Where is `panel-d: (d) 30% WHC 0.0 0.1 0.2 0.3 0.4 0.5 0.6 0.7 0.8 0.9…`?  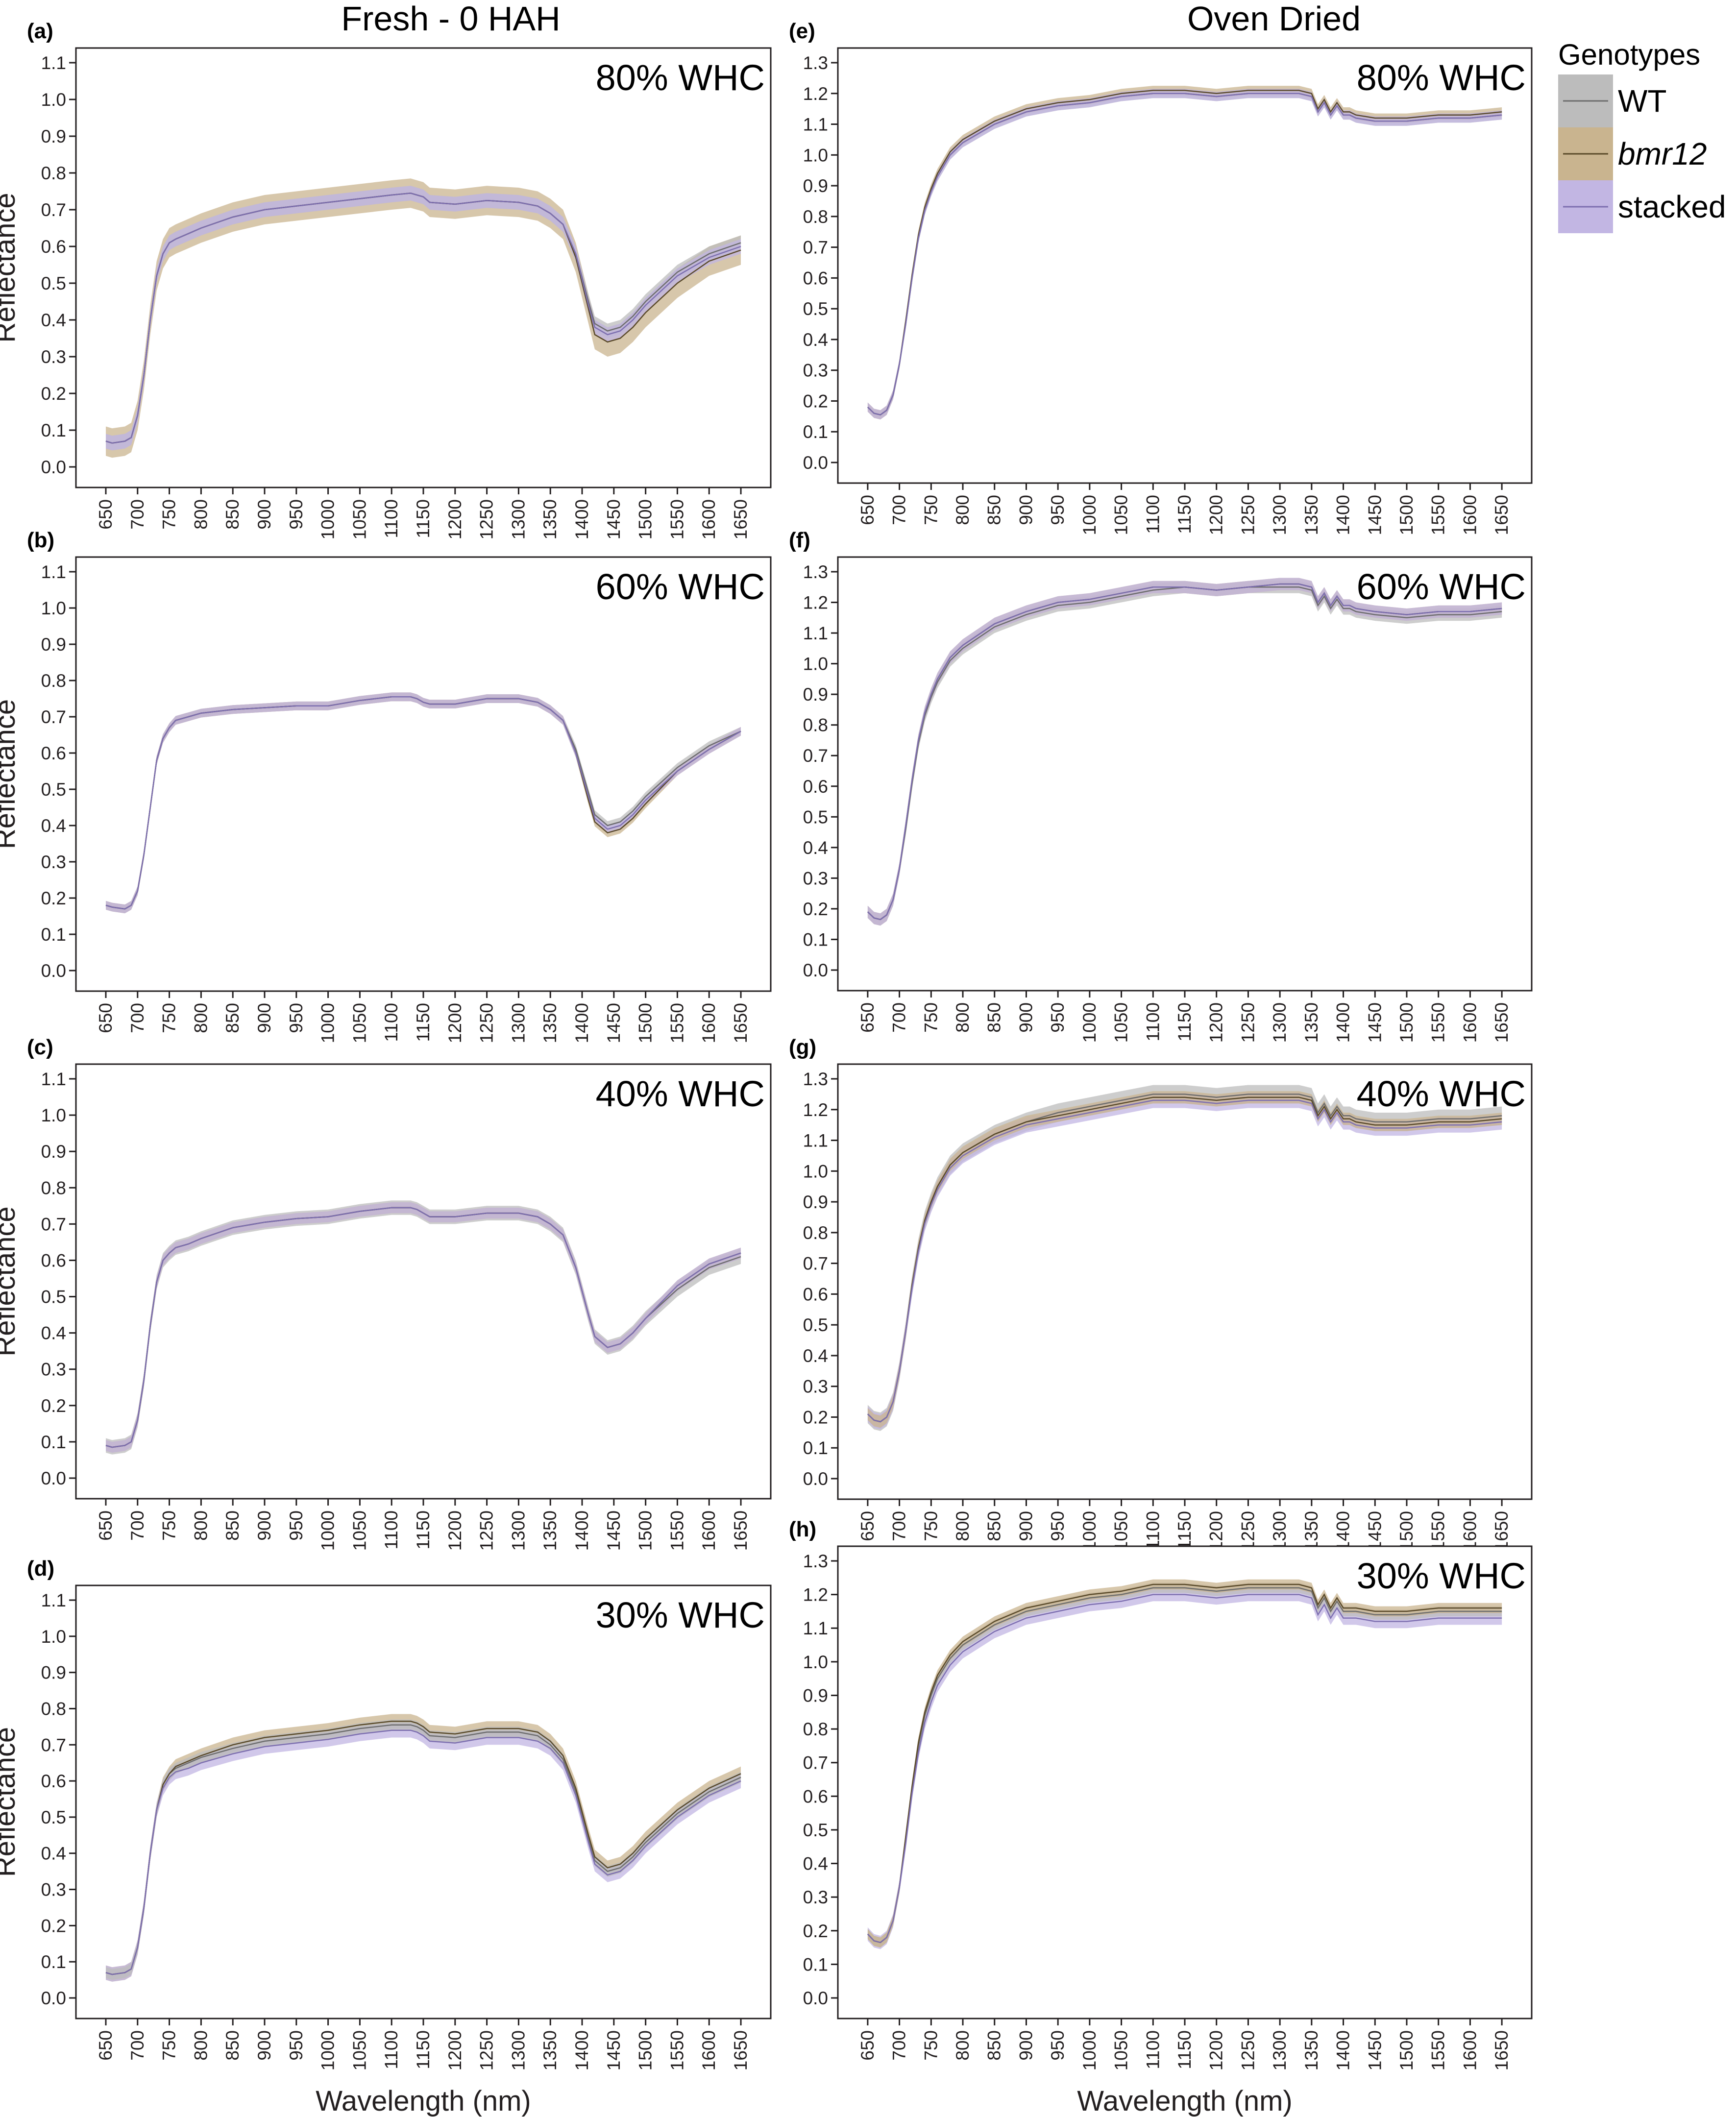
panel-d: (d) 30% WHC 0.0 0.1 0.2 0.3 0.4 0.5 0.6 0.7 0.8 0.9… is located at coordinates (386, 1837).